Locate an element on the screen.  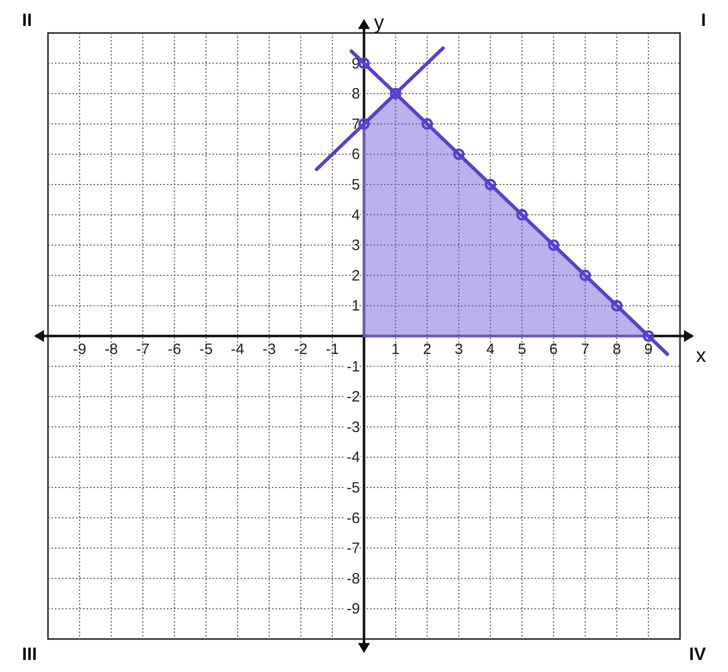
x-tick-label: -9 is located at coordinates (79, 349).